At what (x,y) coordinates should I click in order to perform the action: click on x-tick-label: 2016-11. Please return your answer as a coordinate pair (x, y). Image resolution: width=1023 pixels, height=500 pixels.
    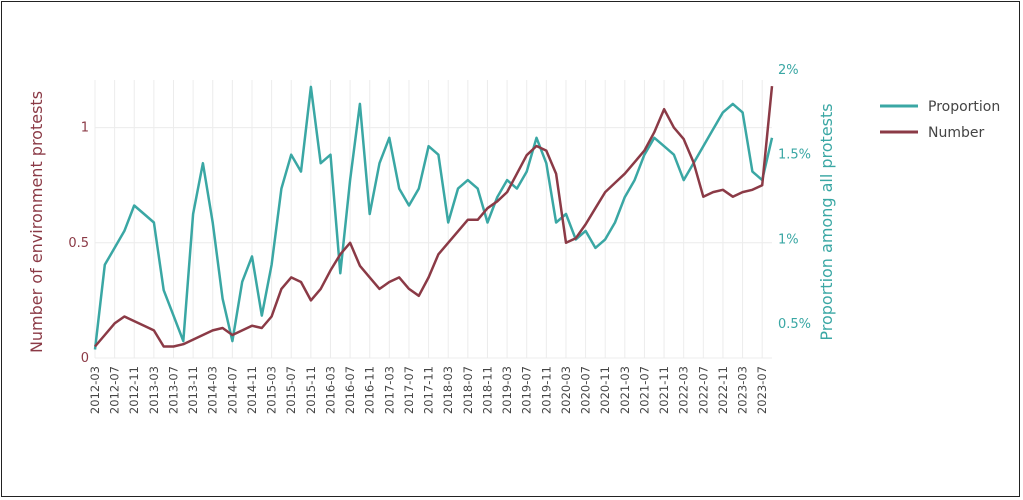
    Looking at the image, I should click on (370, 390).